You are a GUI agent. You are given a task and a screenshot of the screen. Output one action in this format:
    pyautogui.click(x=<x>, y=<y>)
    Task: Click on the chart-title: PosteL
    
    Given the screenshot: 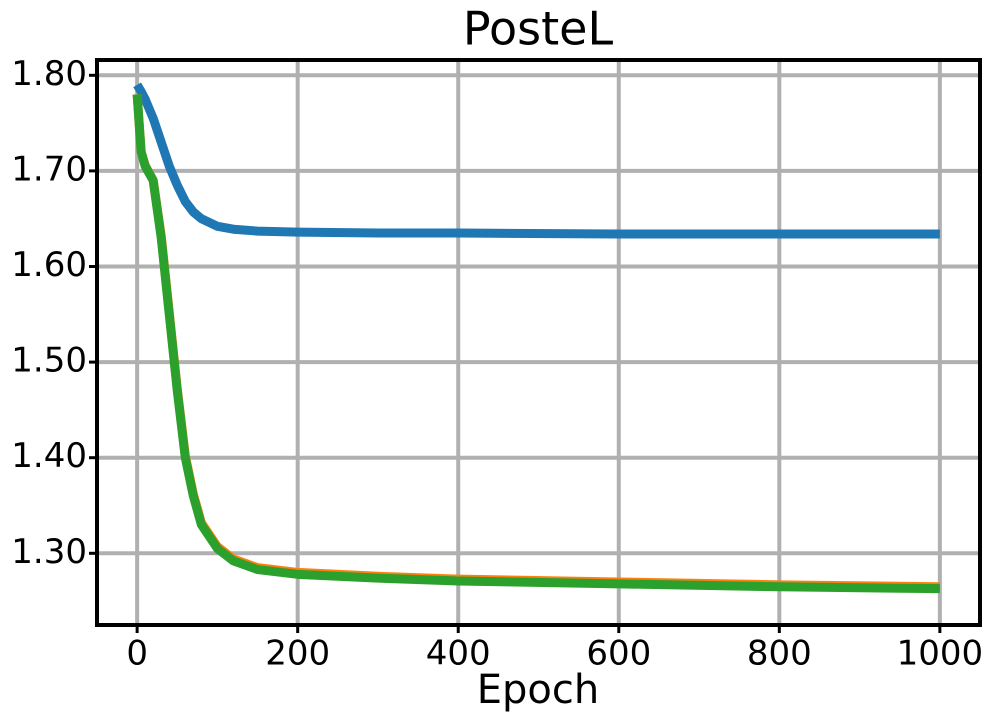 What is the action you would take?
    pyautogui.click(x=538, y=29)
    